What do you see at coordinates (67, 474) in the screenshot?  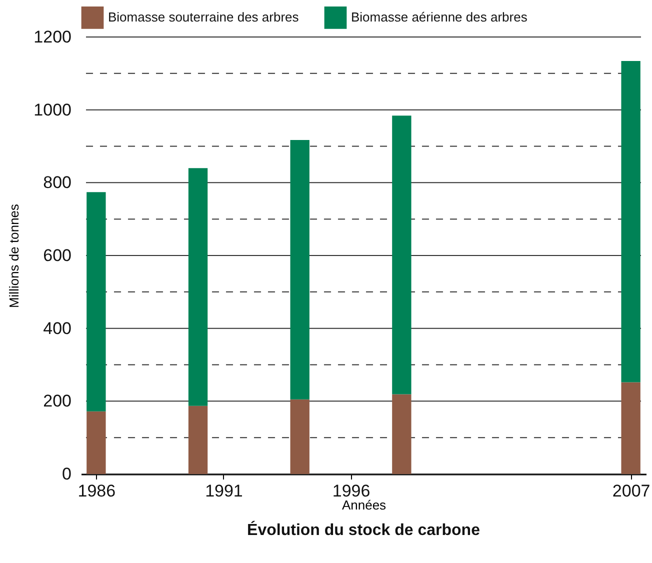 I see `y-tick-label: 0` at bounding box center [67, 474].